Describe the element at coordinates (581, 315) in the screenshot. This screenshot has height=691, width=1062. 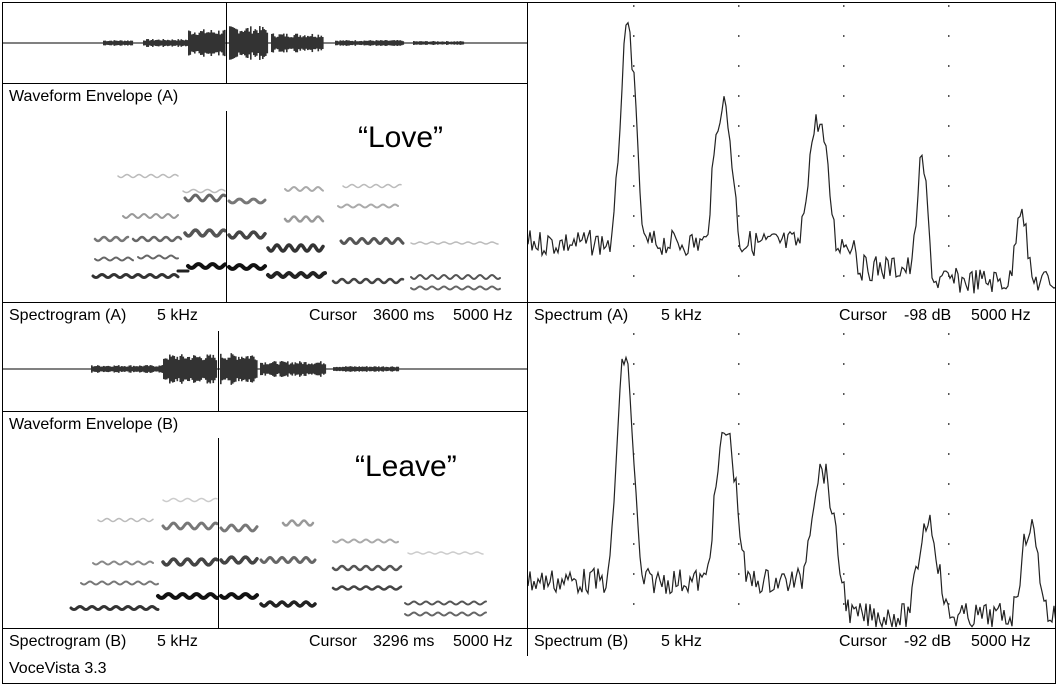
I see `spectrum-a-label: Spectrum (A)` at that location.